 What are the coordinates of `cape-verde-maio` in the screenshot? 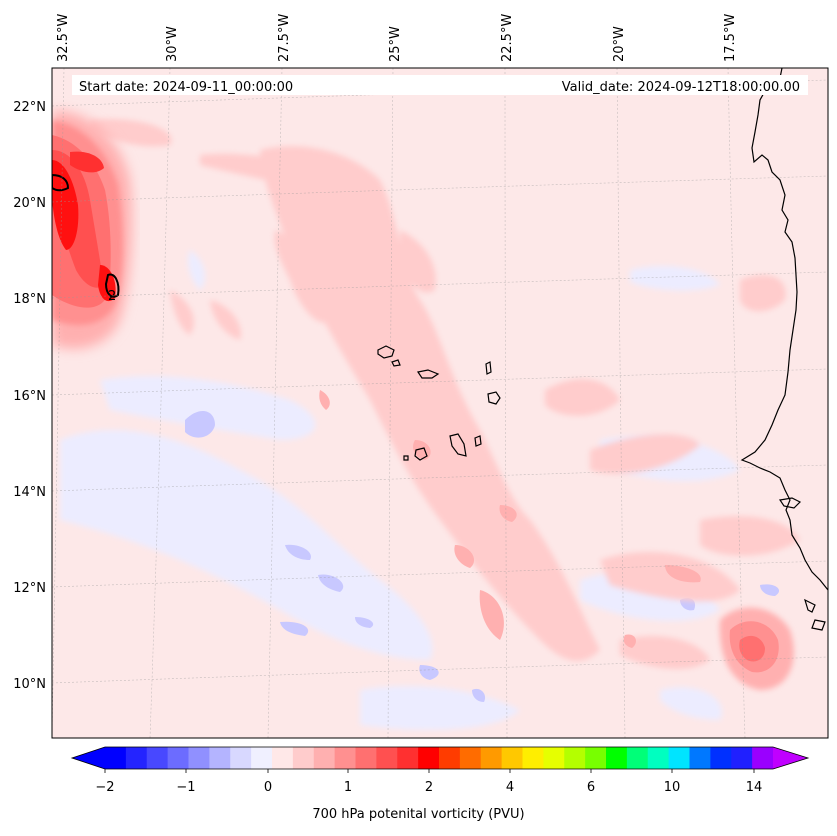 It's located at (478, 441).